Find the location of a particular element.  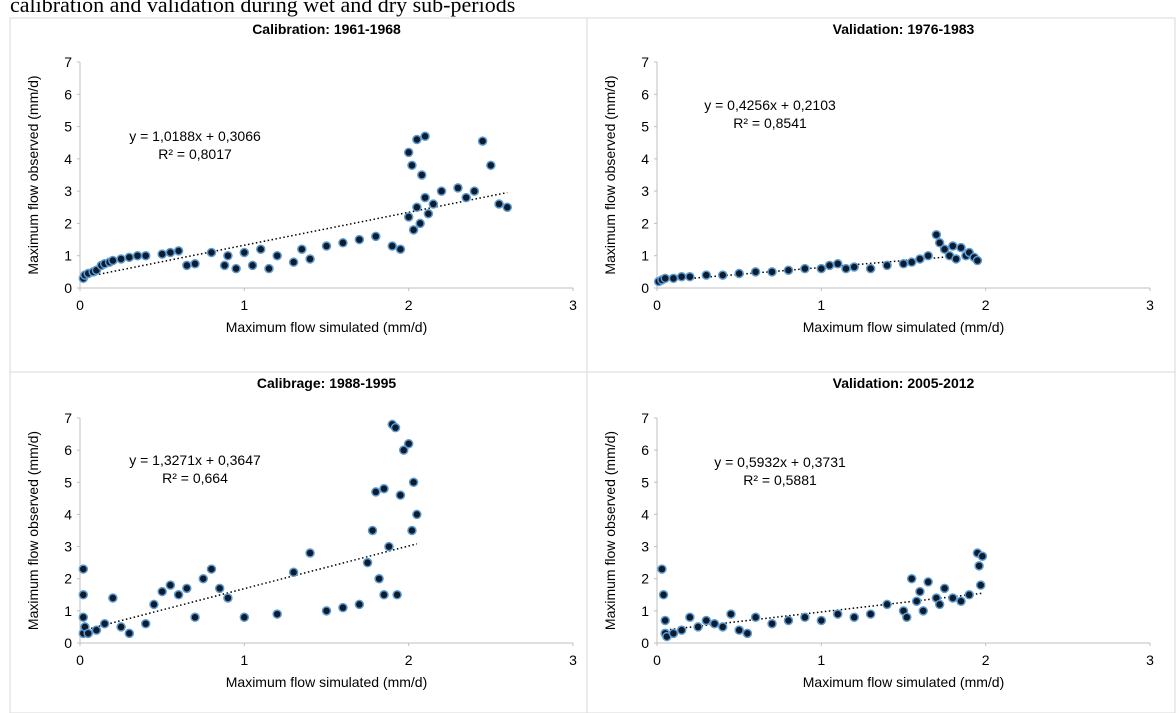

y-tick-label: 7 is located at coordinates (645, 62).